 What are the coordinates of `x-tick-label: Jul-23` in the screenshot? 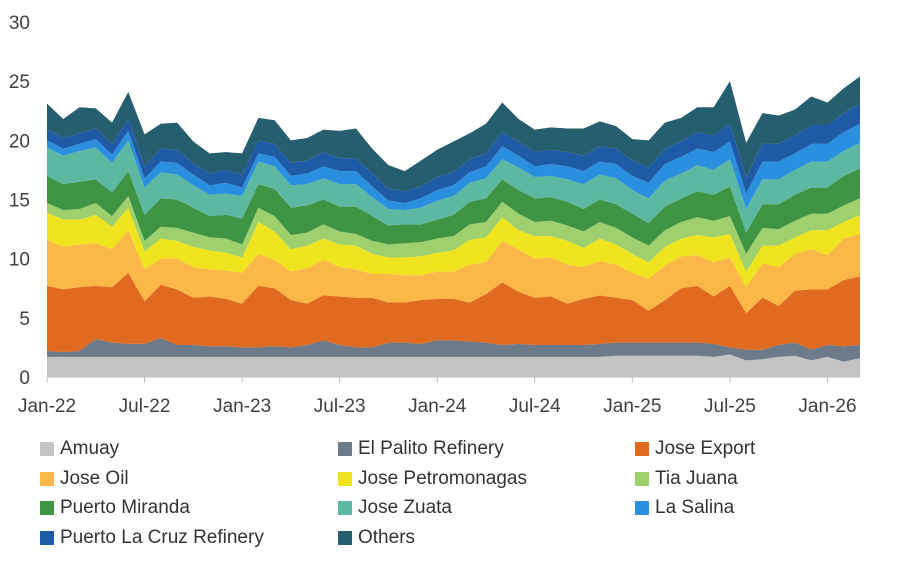 It's located at (340, 406).